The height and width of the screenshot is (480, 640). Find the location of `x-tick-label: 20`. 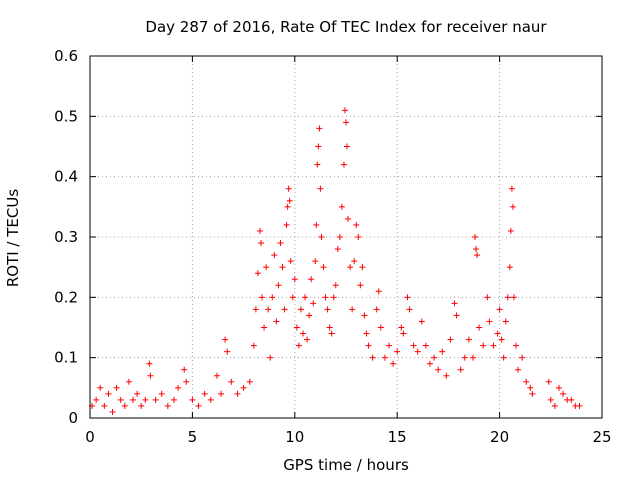

x-tick-label: 20 is located at coordinates (499, 437).